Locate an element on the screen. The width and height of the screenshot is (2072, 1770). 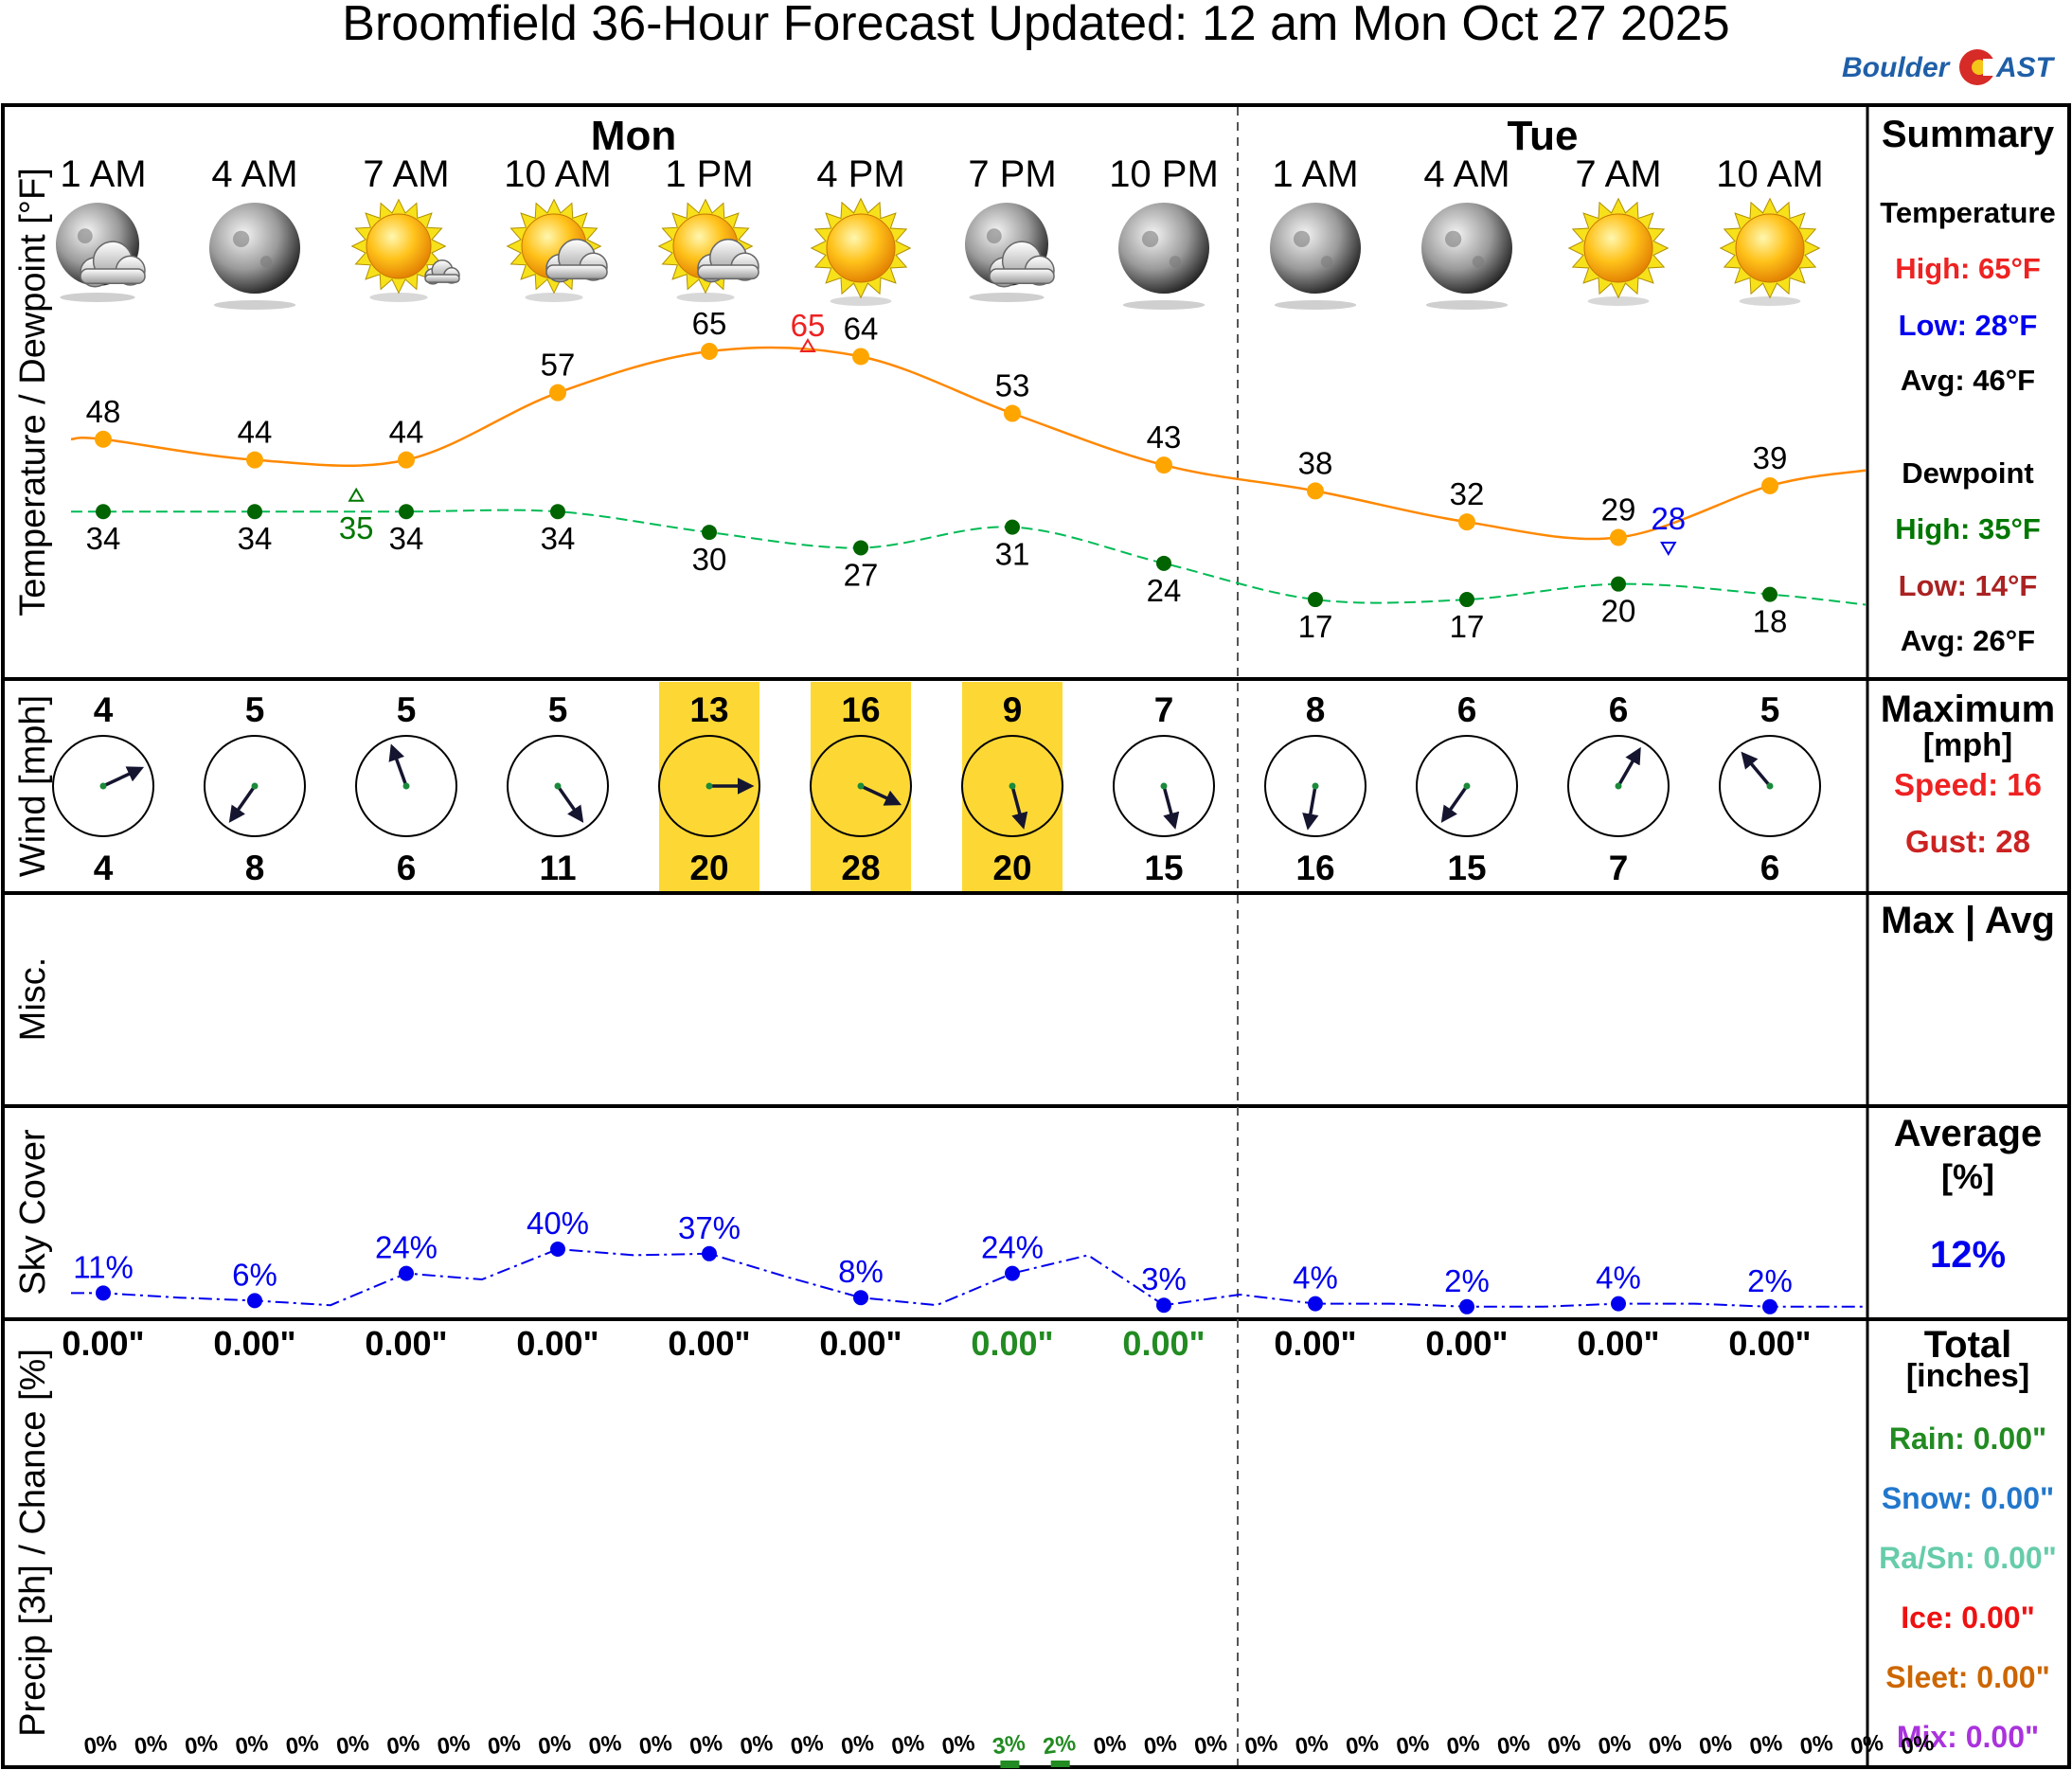
summary-sleet: Sleet: 0.00" is located at coordinates (1967, 1677).